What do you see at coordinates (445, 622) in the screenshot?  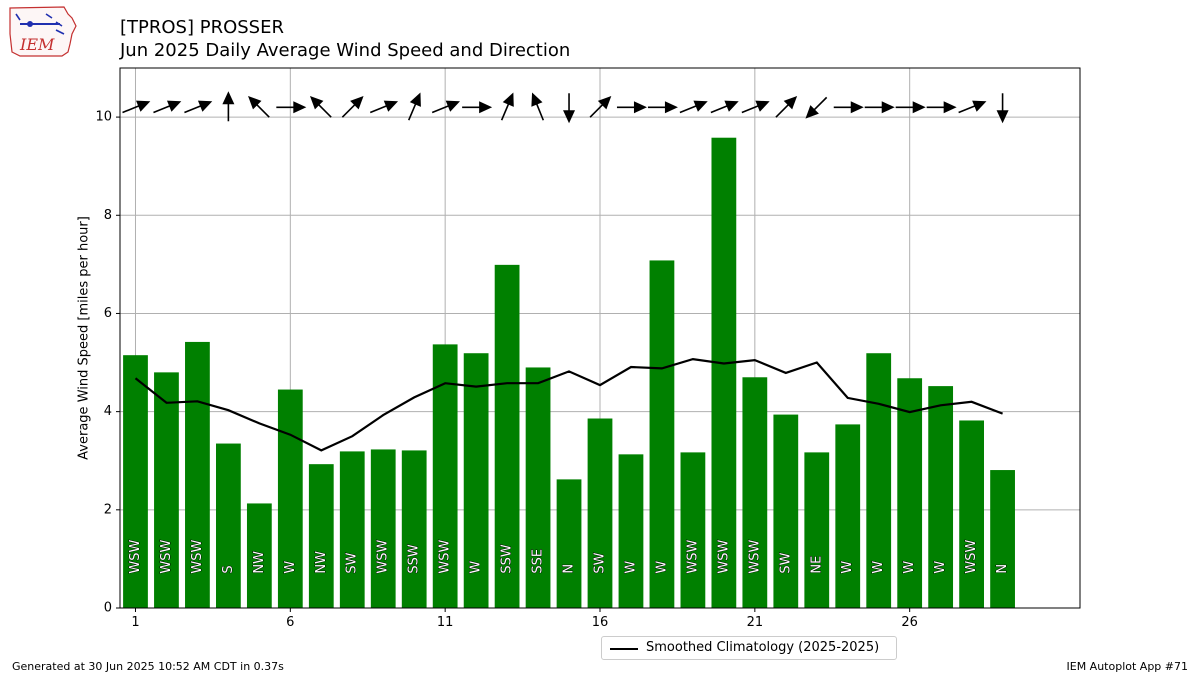 I see `x-tick-label: 11` at bounding box center [445, 622].